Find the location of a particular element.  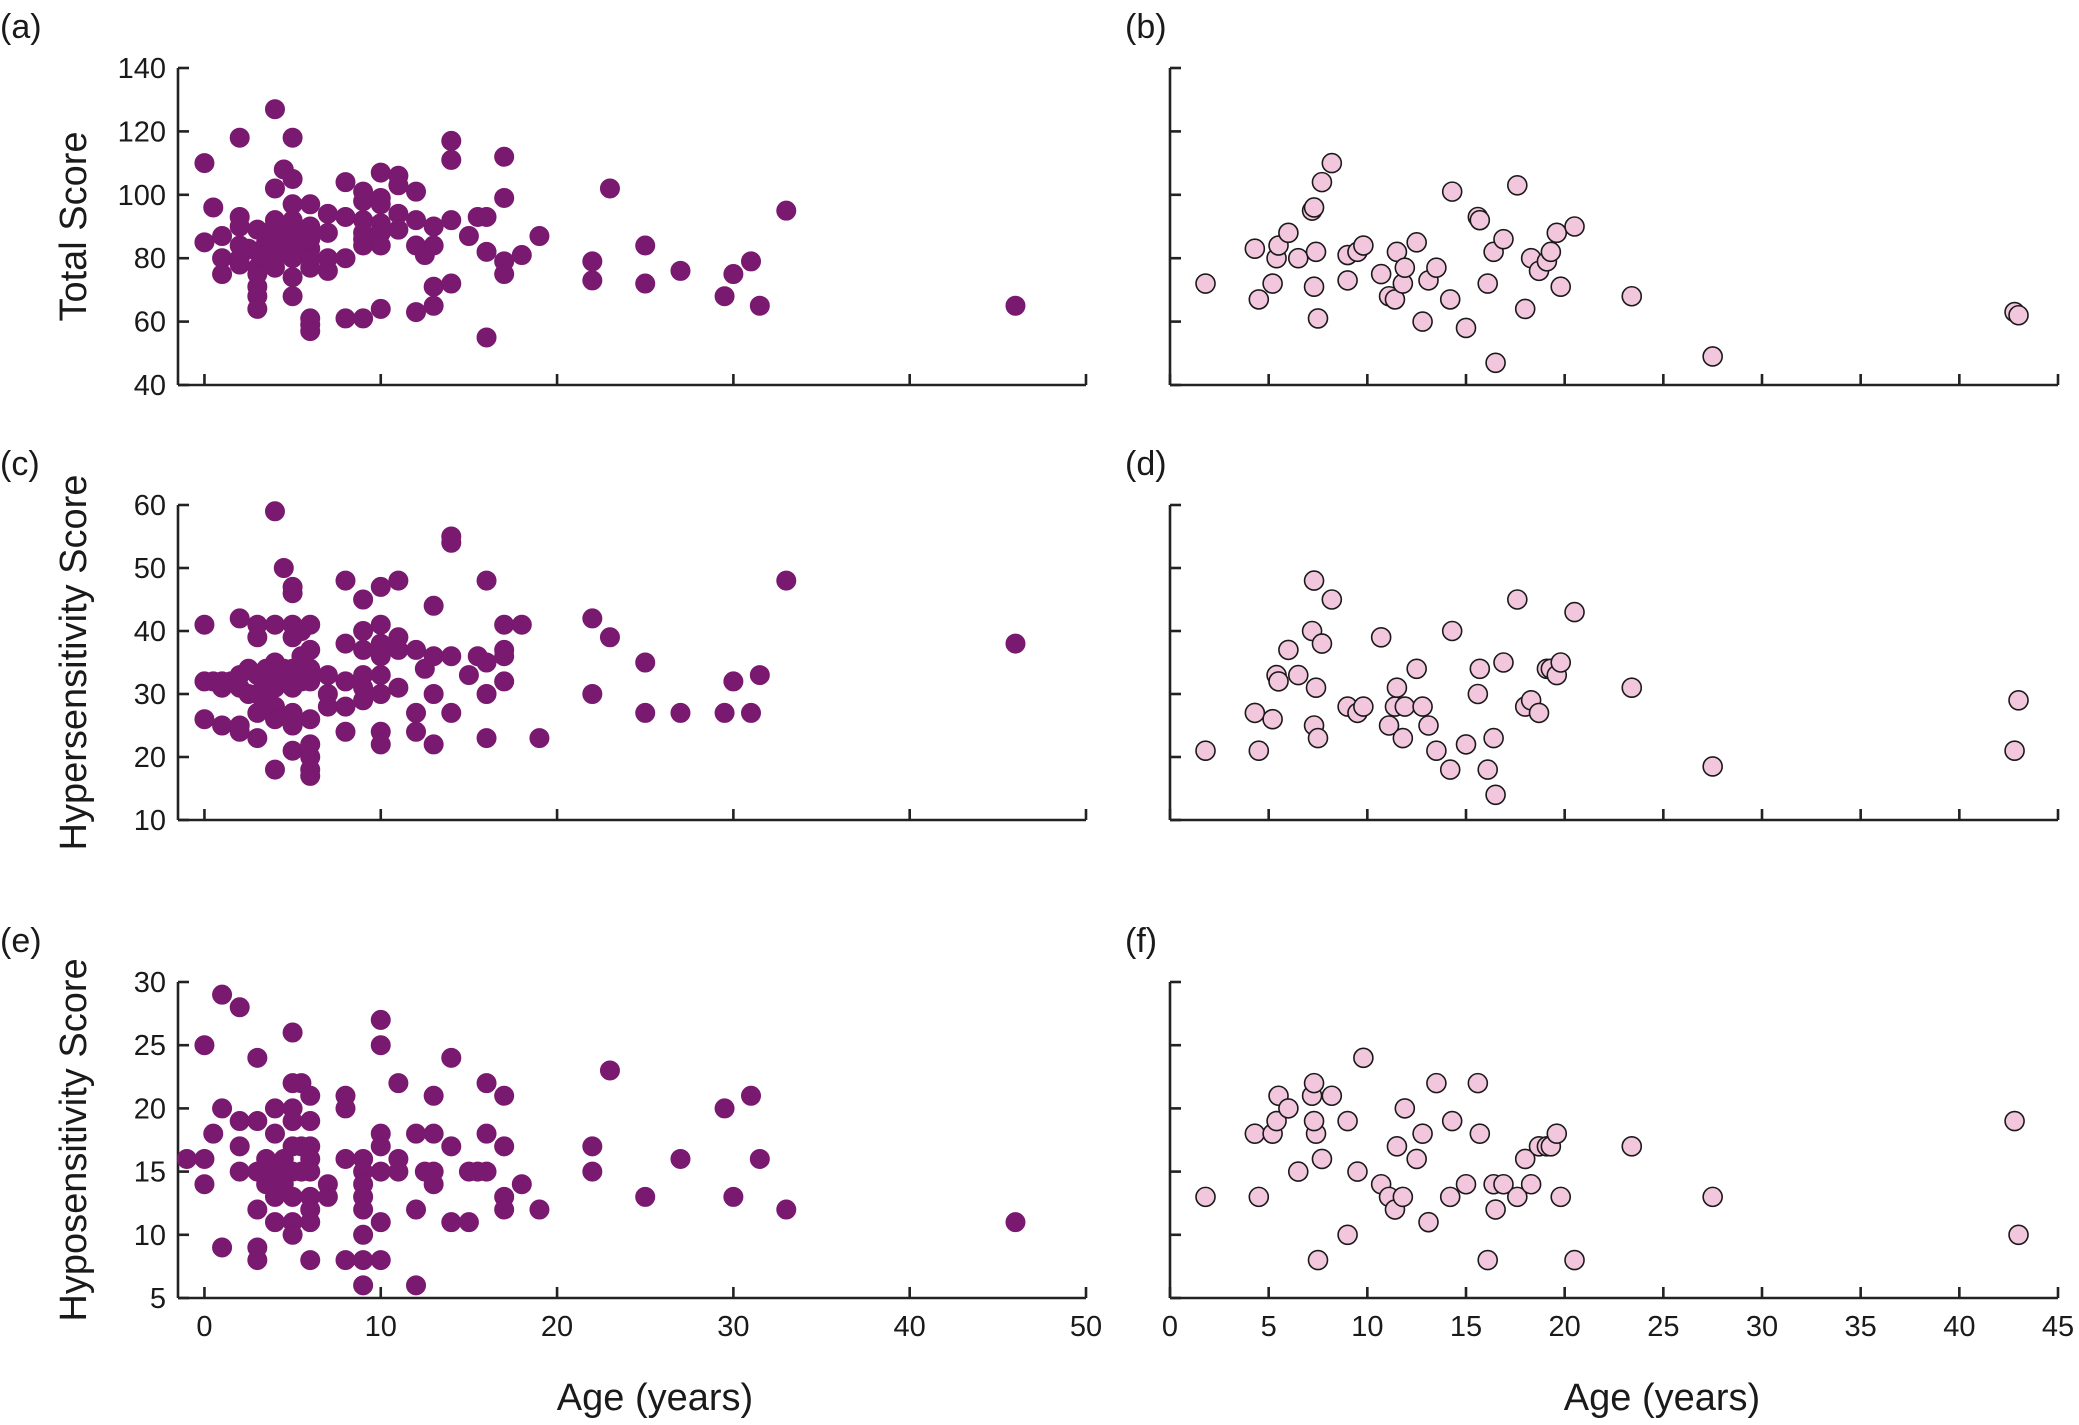

panel-f-xtick-label: 10 is located at coordinates (1367, 1327).